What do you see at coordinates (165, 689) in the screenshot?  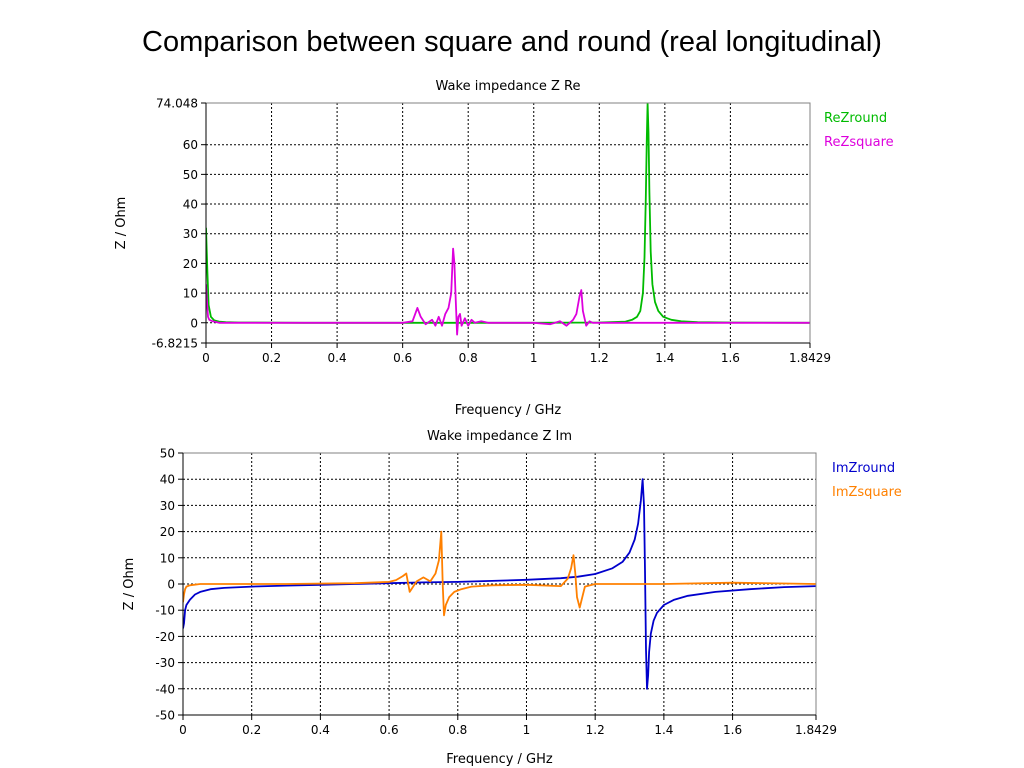 I see `y-tick-label: -40` at bounding box center [165, 689].